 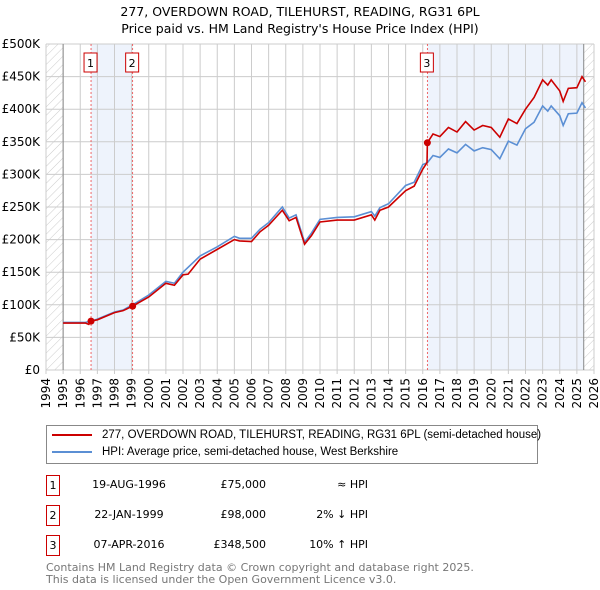 What do you see at coordinates (320, 393) in the screenshot?
I see `x-tick-label: 2010` at bounding box center [320, 393].